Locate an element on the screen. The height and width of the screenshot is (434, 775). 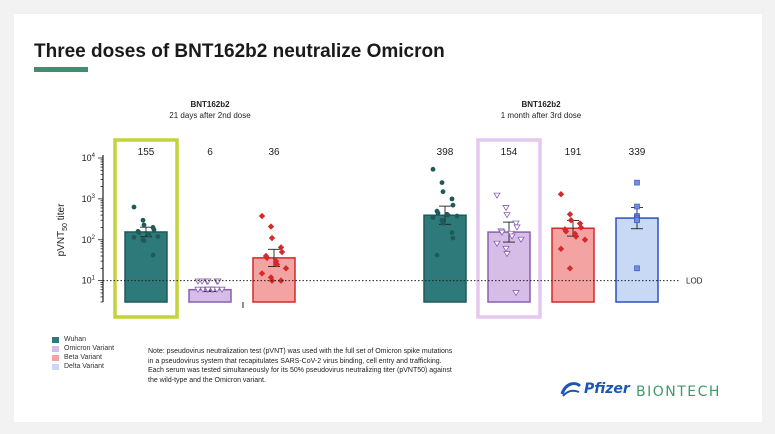
pfizer-logo: Pfizer is located at coordinates (595, 389).